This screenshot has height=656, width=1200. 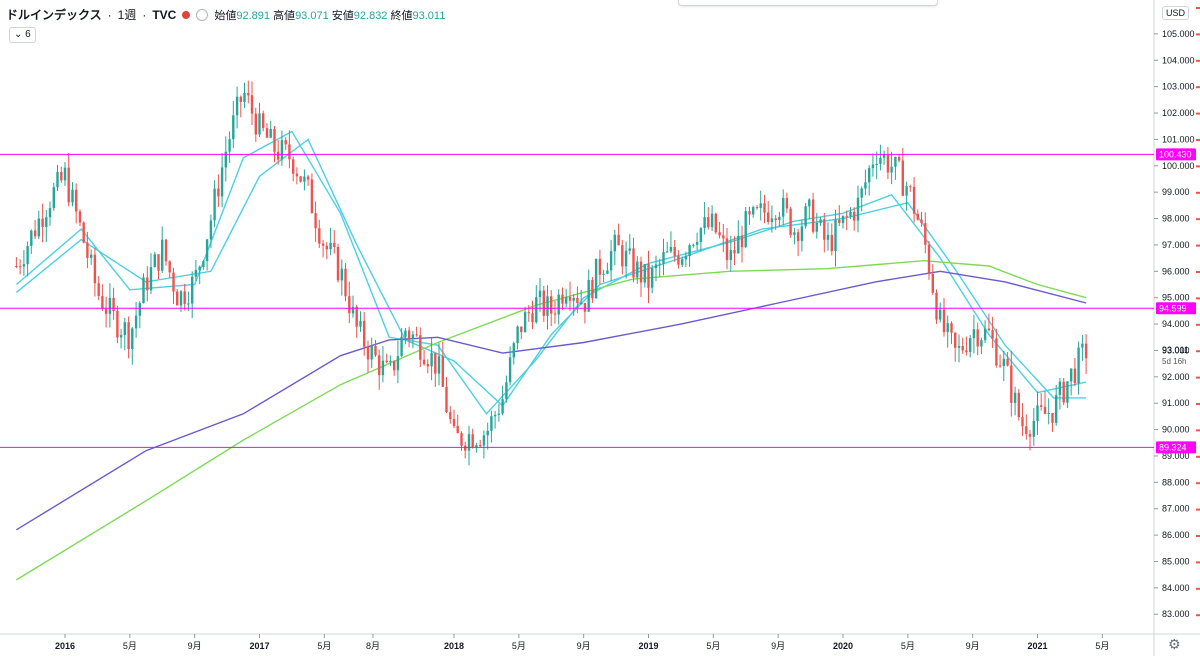 What do you see at coordinates (1178, 166) in the screenshot?
I see `y-tick-label: 100.000` at bounding box center [1178, 166].